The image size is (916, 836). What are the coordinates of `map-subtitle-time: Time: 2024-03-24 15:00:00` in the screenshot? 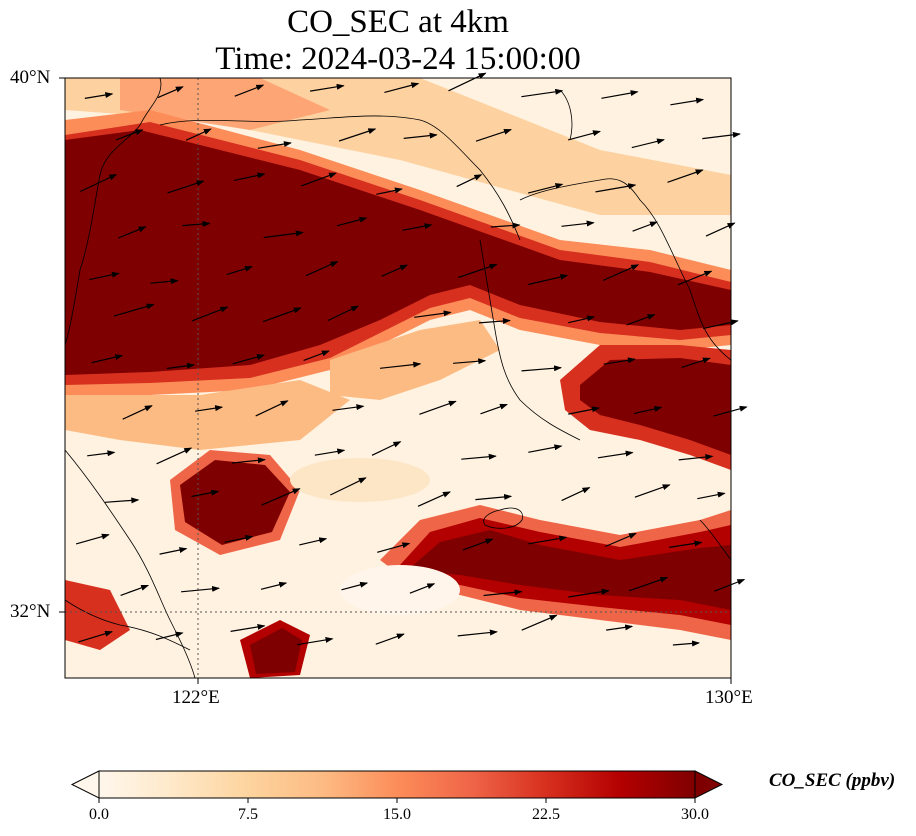 It's located at (398, 59).